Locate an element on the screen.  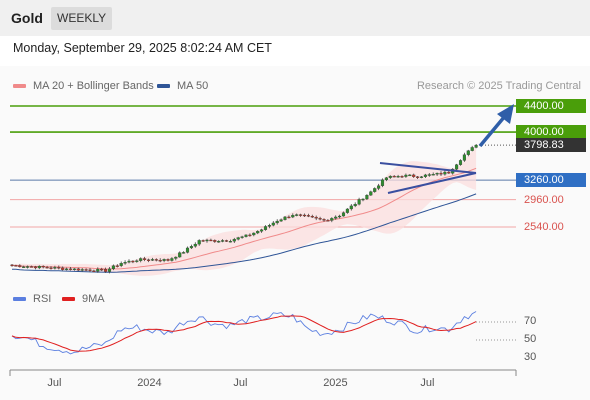
target-arrow-head is located at coordinates (505, 114).